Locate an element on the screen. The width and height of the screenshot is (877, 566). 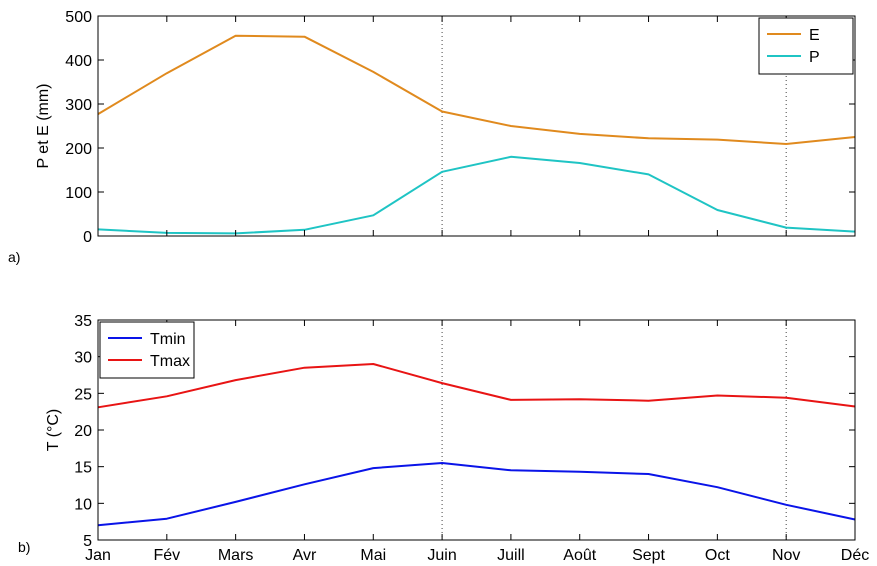
y-tick-label: 30 is located at coordinates (83, 358).